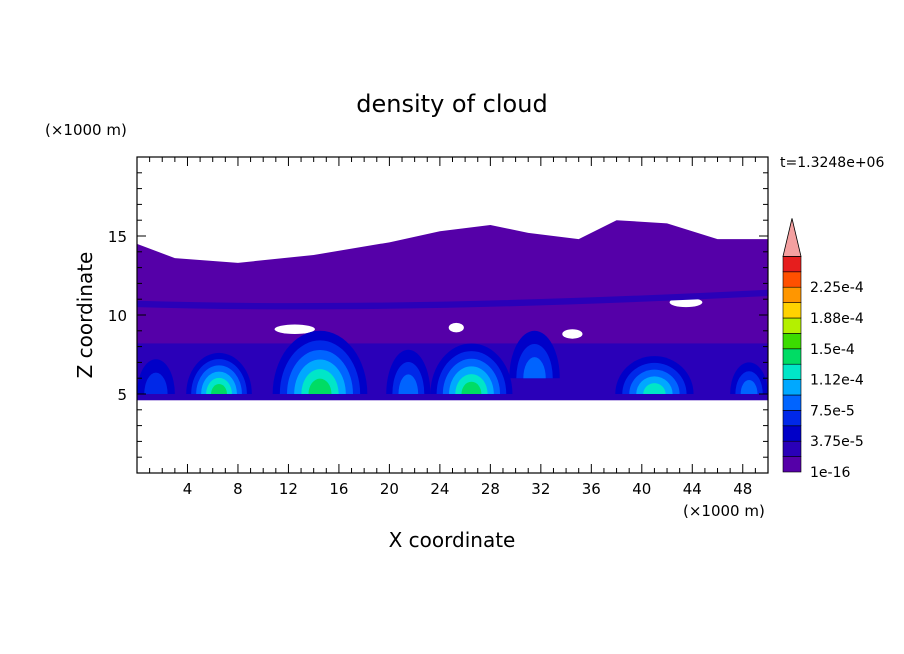  What do you see at coordinates (724, 511) in the screenshot?
I see `x-unit-label: (×1000 m)` at bounding box center [724, 511].